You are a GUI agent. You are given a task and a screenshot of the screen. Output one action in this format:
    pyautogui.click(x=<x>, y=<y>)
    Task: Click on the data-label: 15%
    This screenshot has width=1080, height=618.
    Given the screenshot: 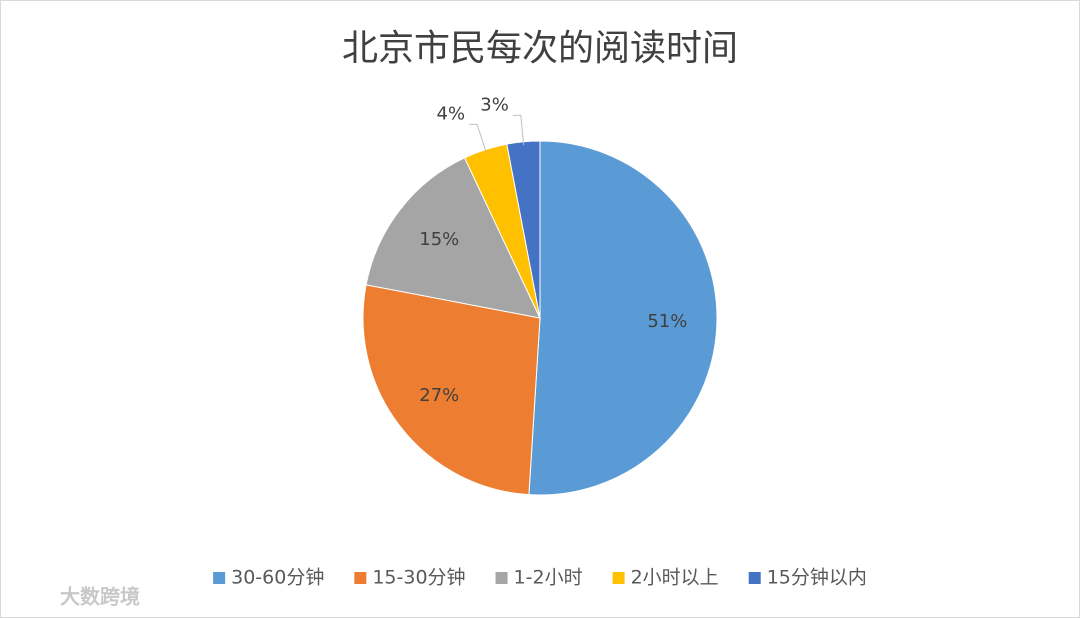 What is the action you would take?
    pyautogui.click(x=439, y=239)
    